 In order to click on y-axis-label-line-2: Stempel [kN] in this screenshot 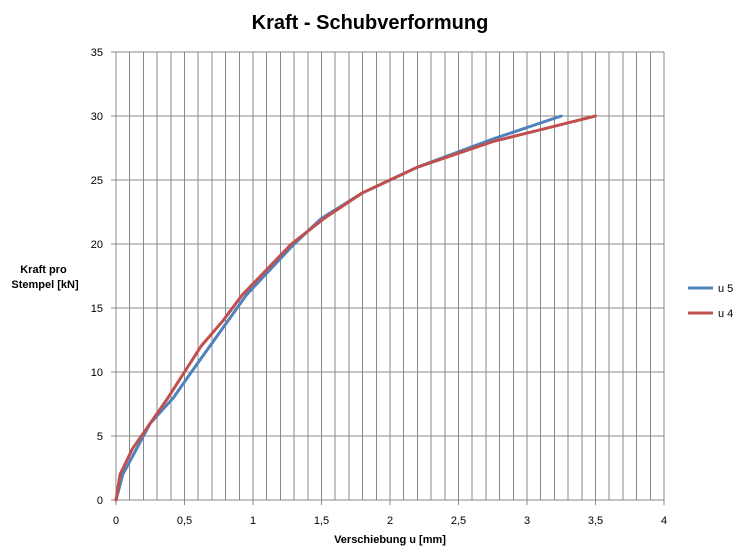, I will do `click(45, 285)`.